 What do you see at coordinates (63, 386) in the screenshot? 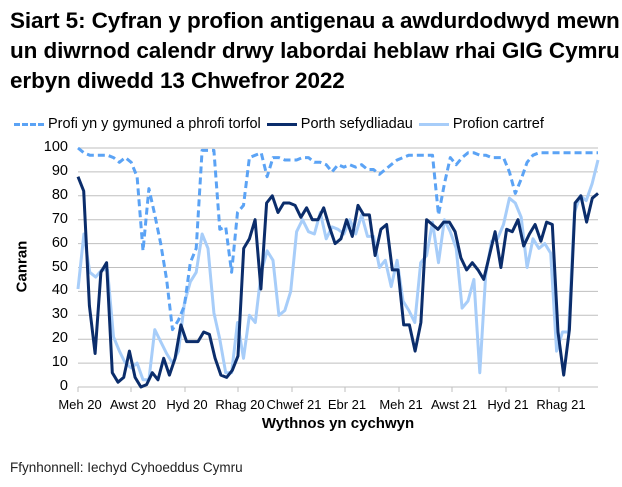
I see `y-tick-label: 0` at bounding box center [63, 386].